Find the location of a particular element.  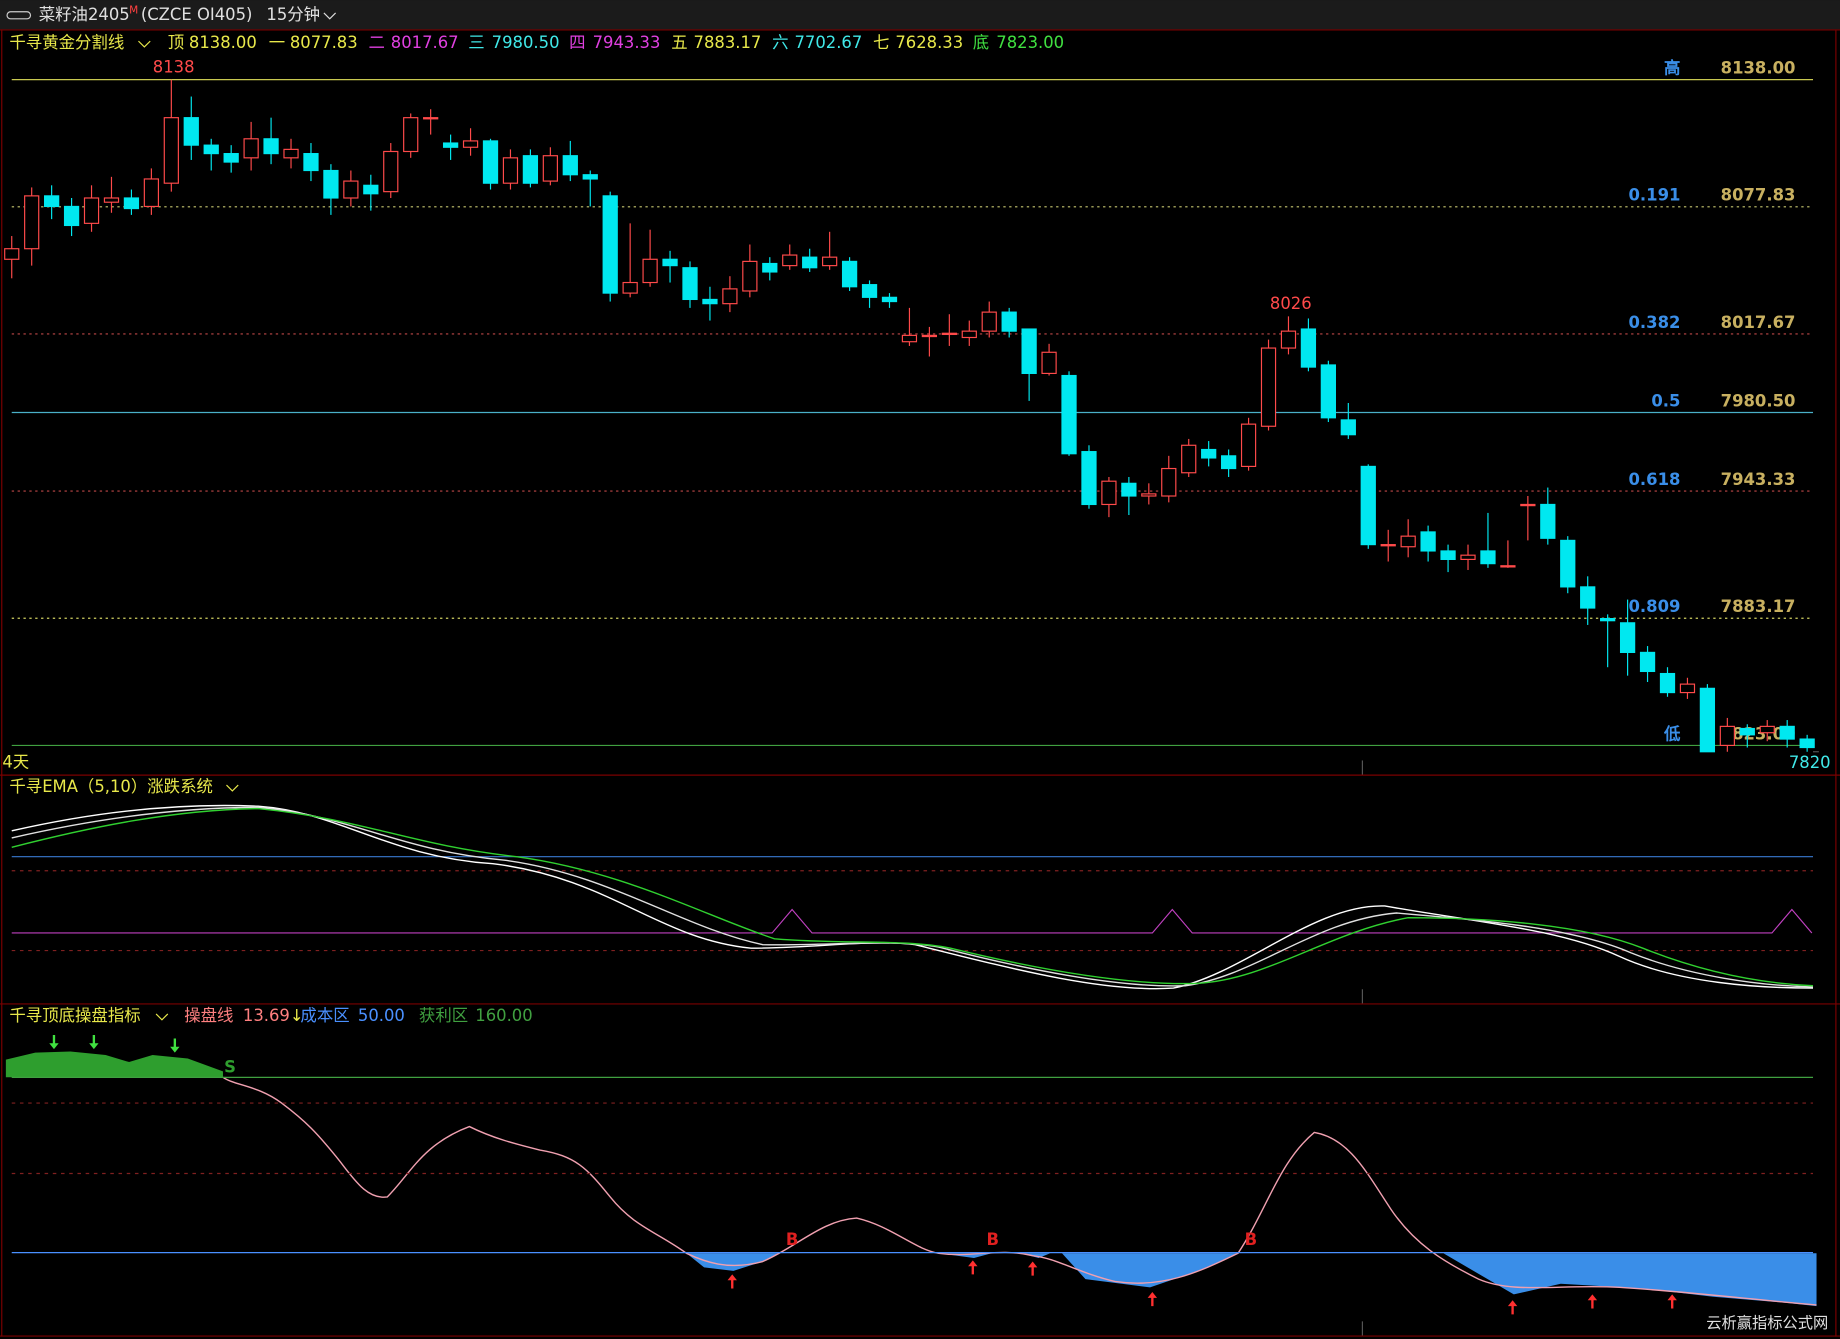

level-name: 顶 is located at coordinates (176, 42).